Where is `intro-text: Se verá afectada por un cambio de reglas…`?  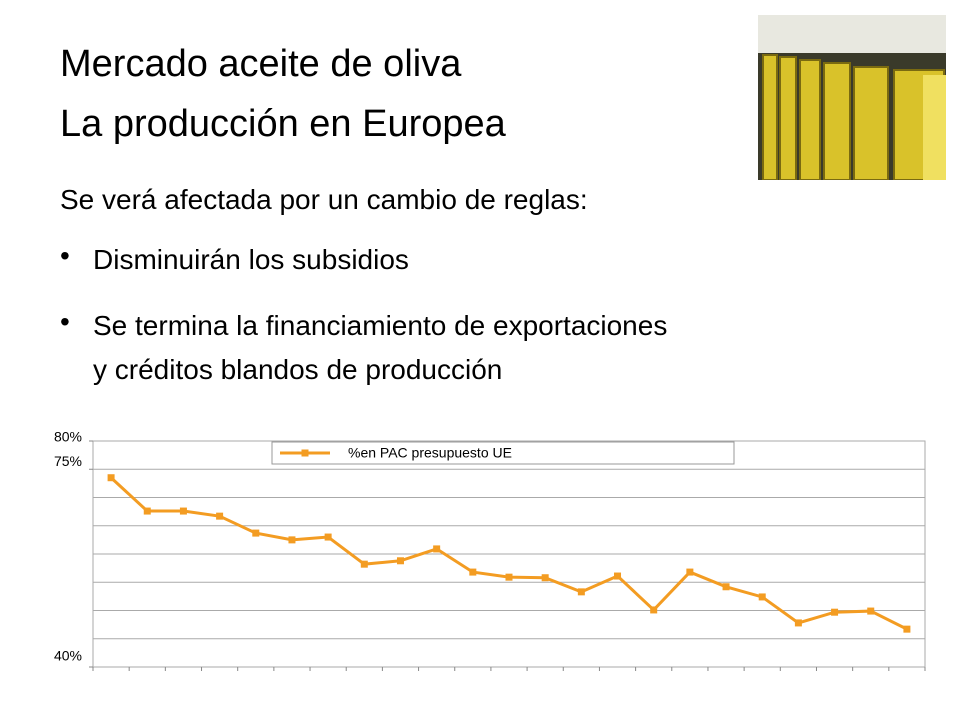 intro-text: Se verá afectada por un cambio de reglas… is located at coordinates (324, 199).